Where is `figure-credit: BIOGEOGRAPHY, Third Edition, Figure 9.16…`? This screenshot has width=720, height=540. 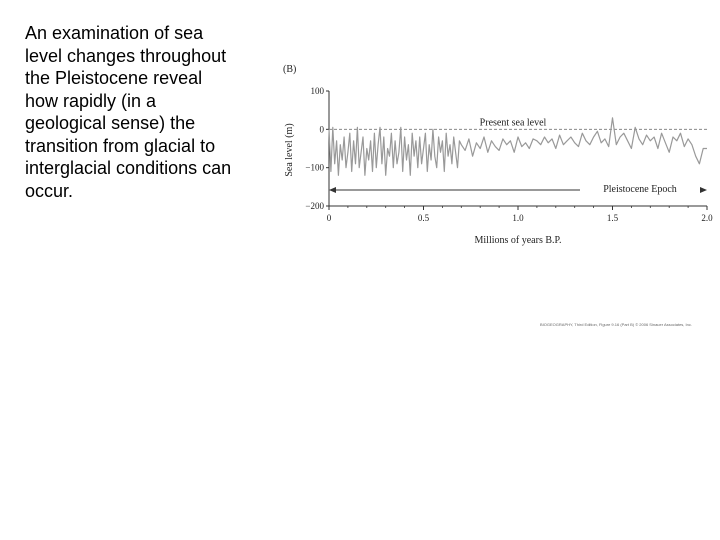
figure-credit: BIOGEOGRAPHY, Third Edition, Figure 9.16… is located at coordinates (616, 324).